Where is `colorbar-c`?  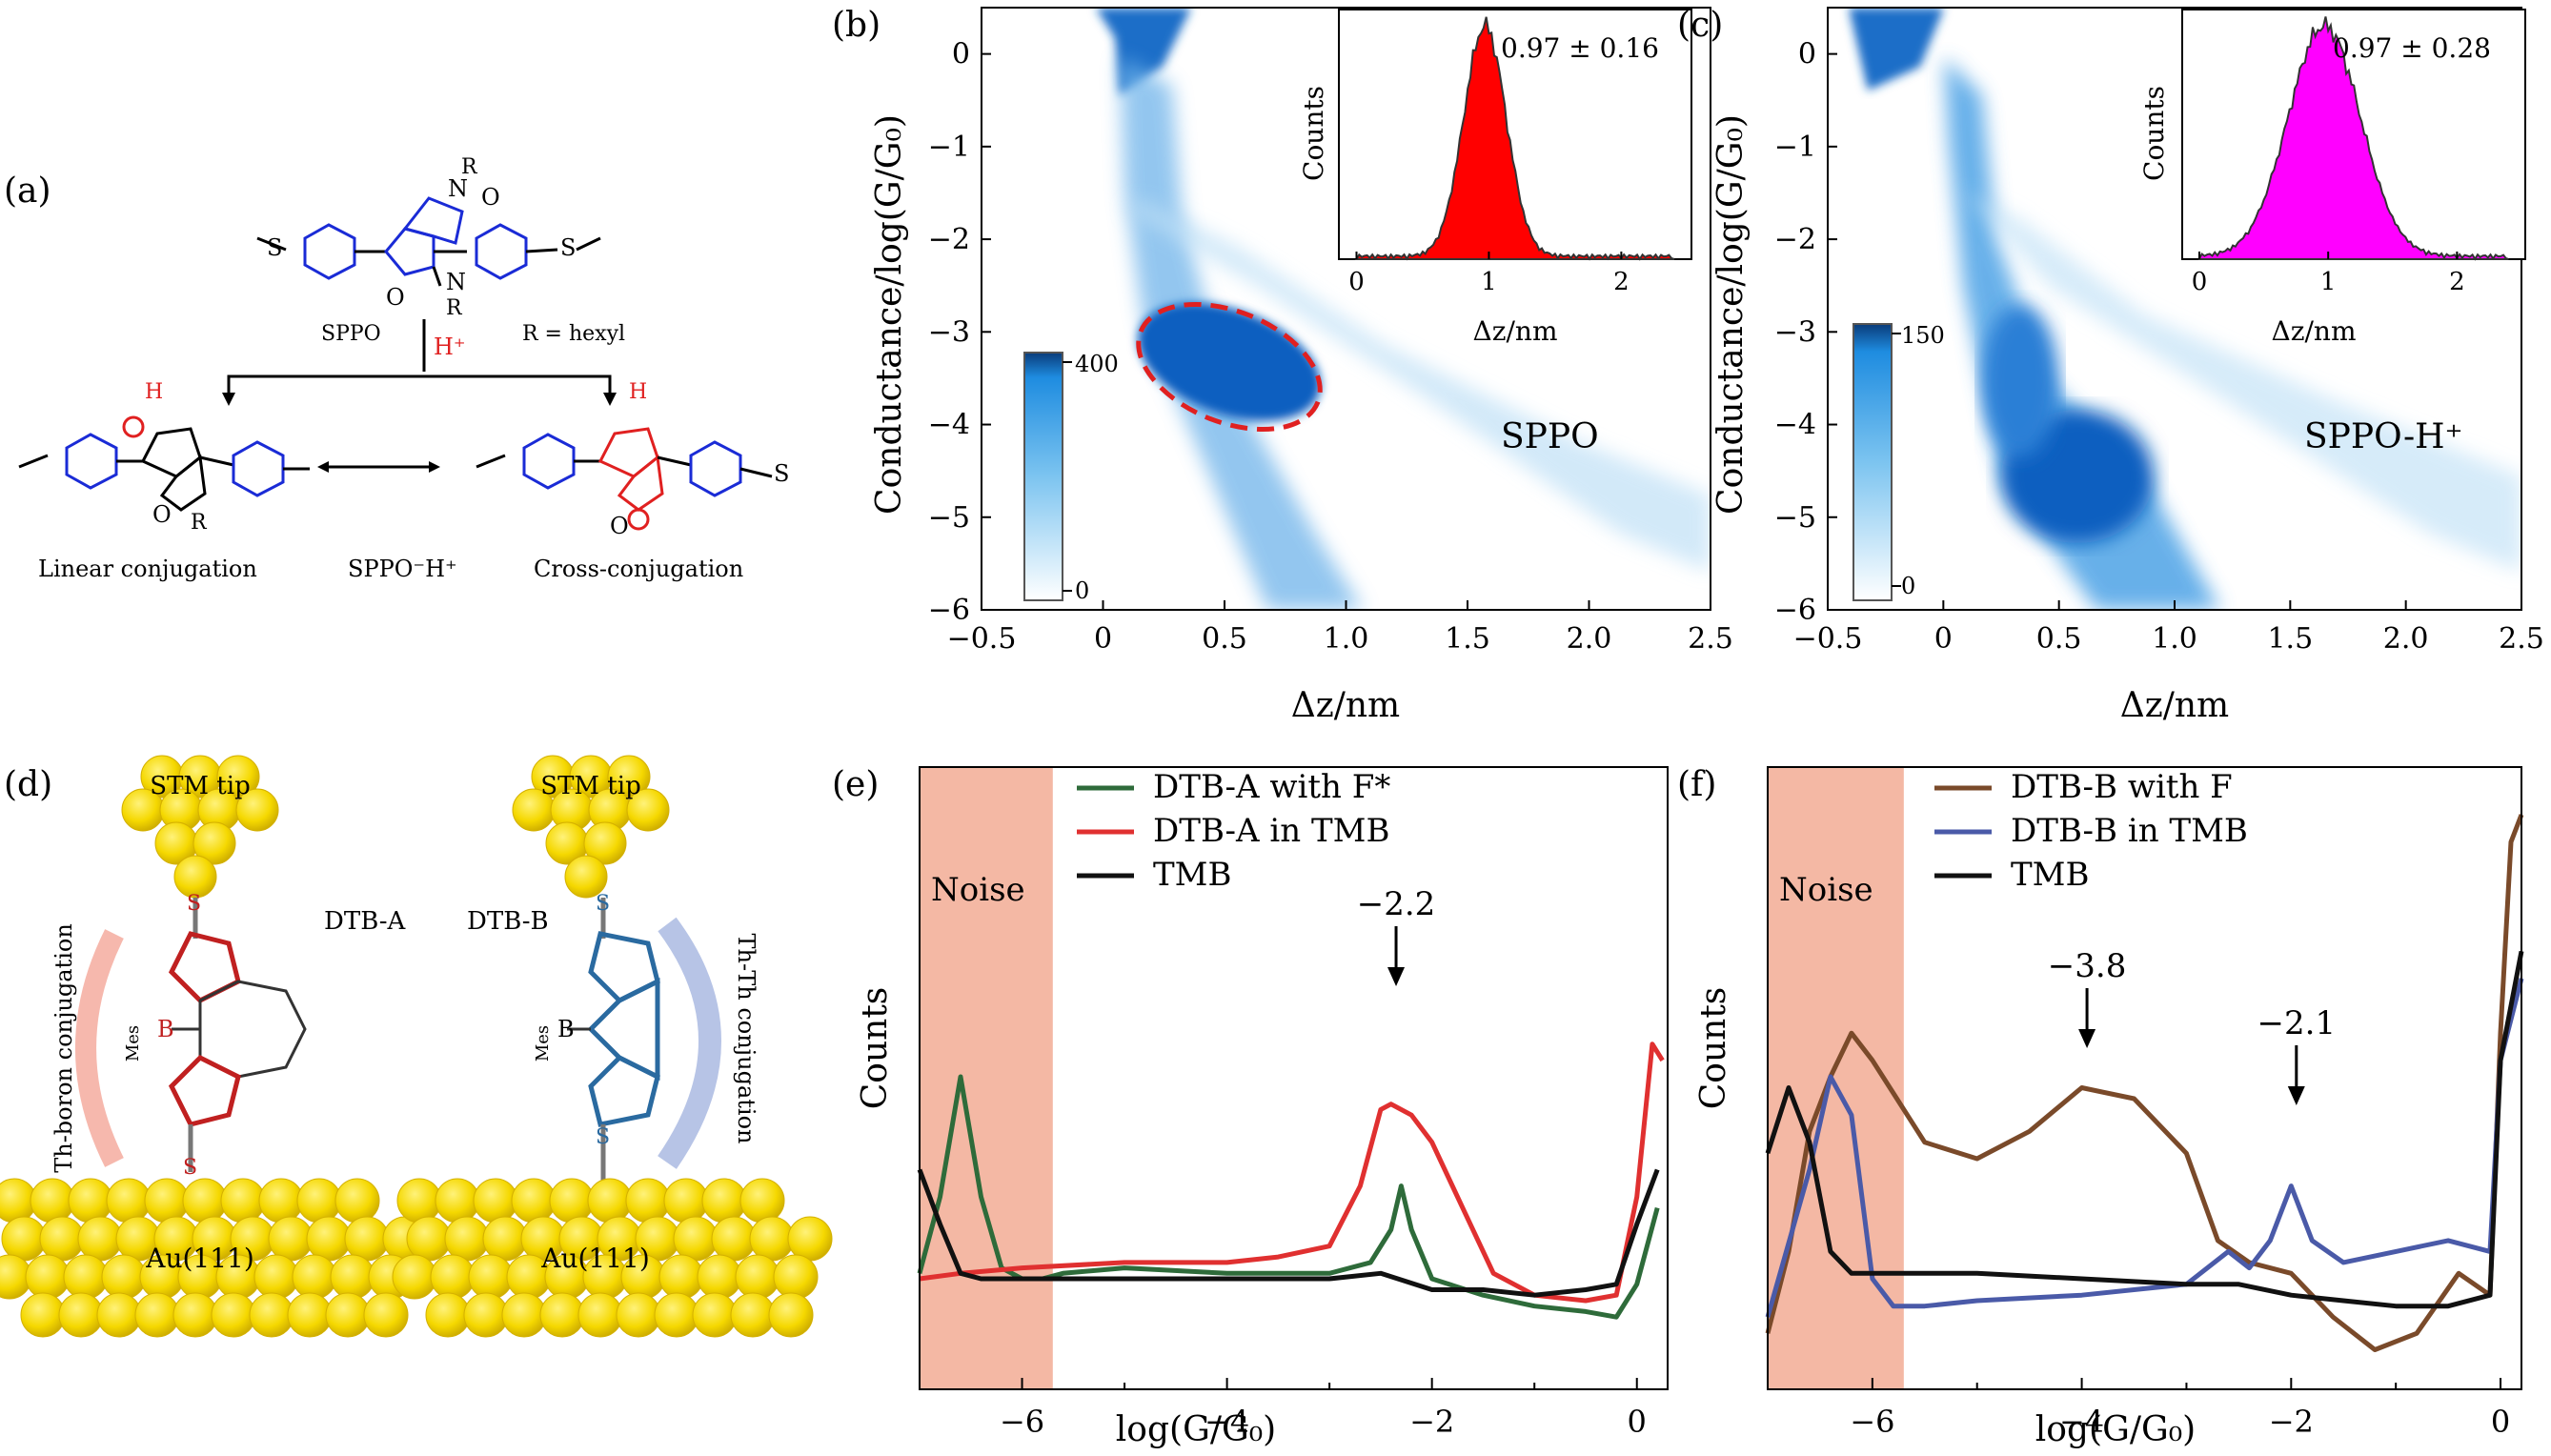 colorbar-c is located at coordinates (1873, 462).